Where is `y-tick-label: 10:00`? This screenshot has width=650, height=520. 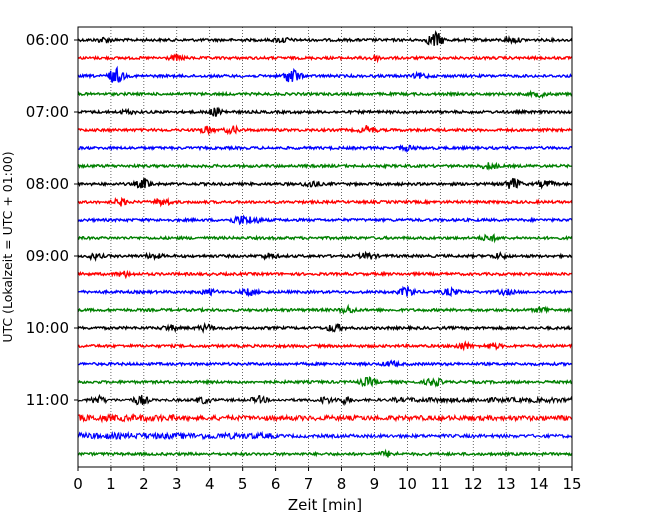
y-tick-label: 10:00 is located at coordinates (47, 328).